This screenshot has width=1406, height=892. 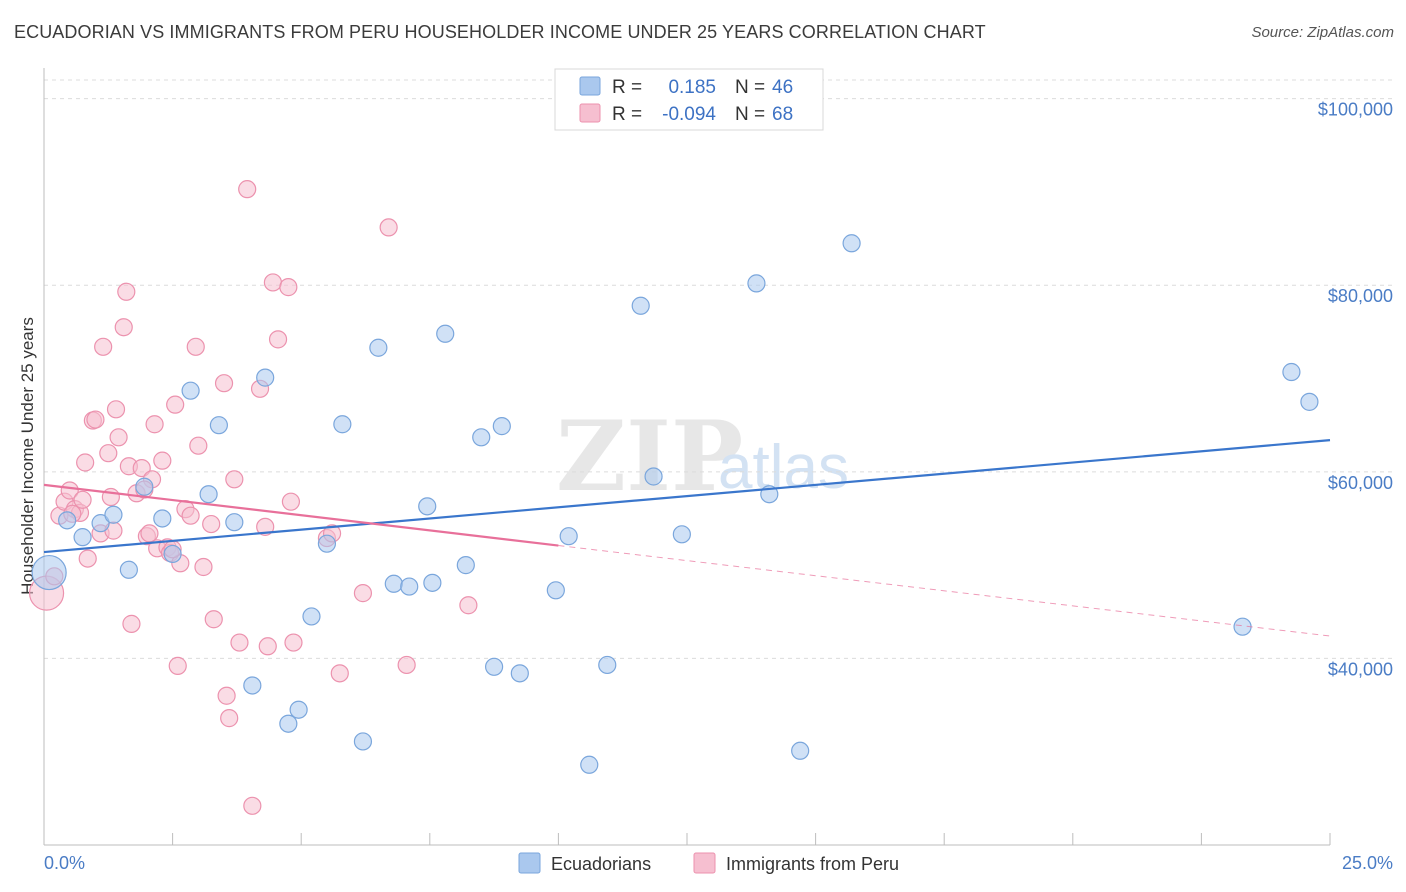 I want to click on y-axis-title: Householder Income Under 25 years, so click(x=27, y=456).